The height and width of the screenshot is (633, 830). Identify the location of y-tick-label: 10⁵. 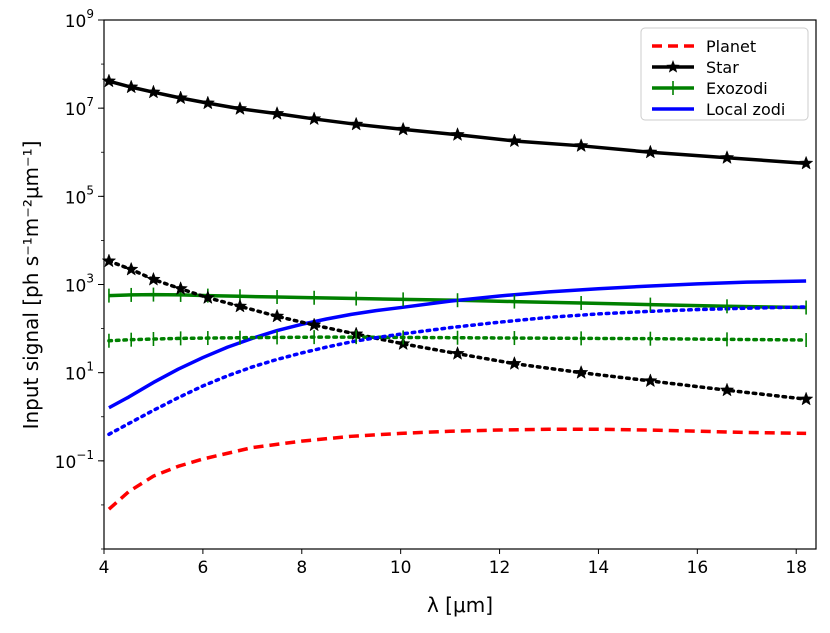
(79, 195).